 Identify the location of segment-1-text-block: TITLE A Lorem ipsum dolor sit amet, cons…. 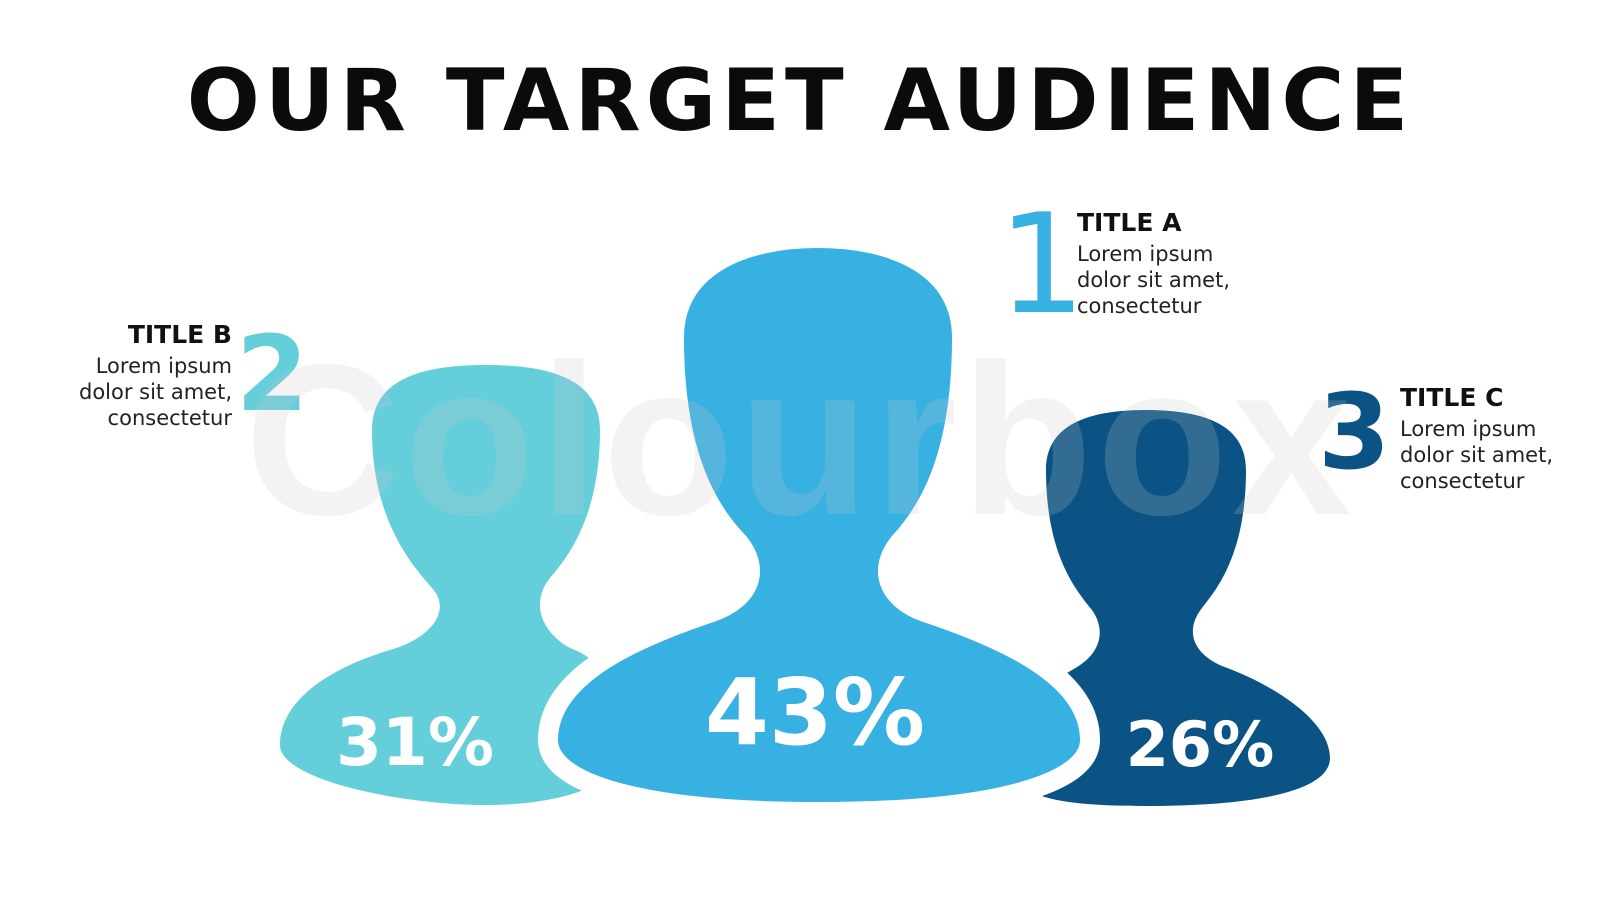
(1153, 263).